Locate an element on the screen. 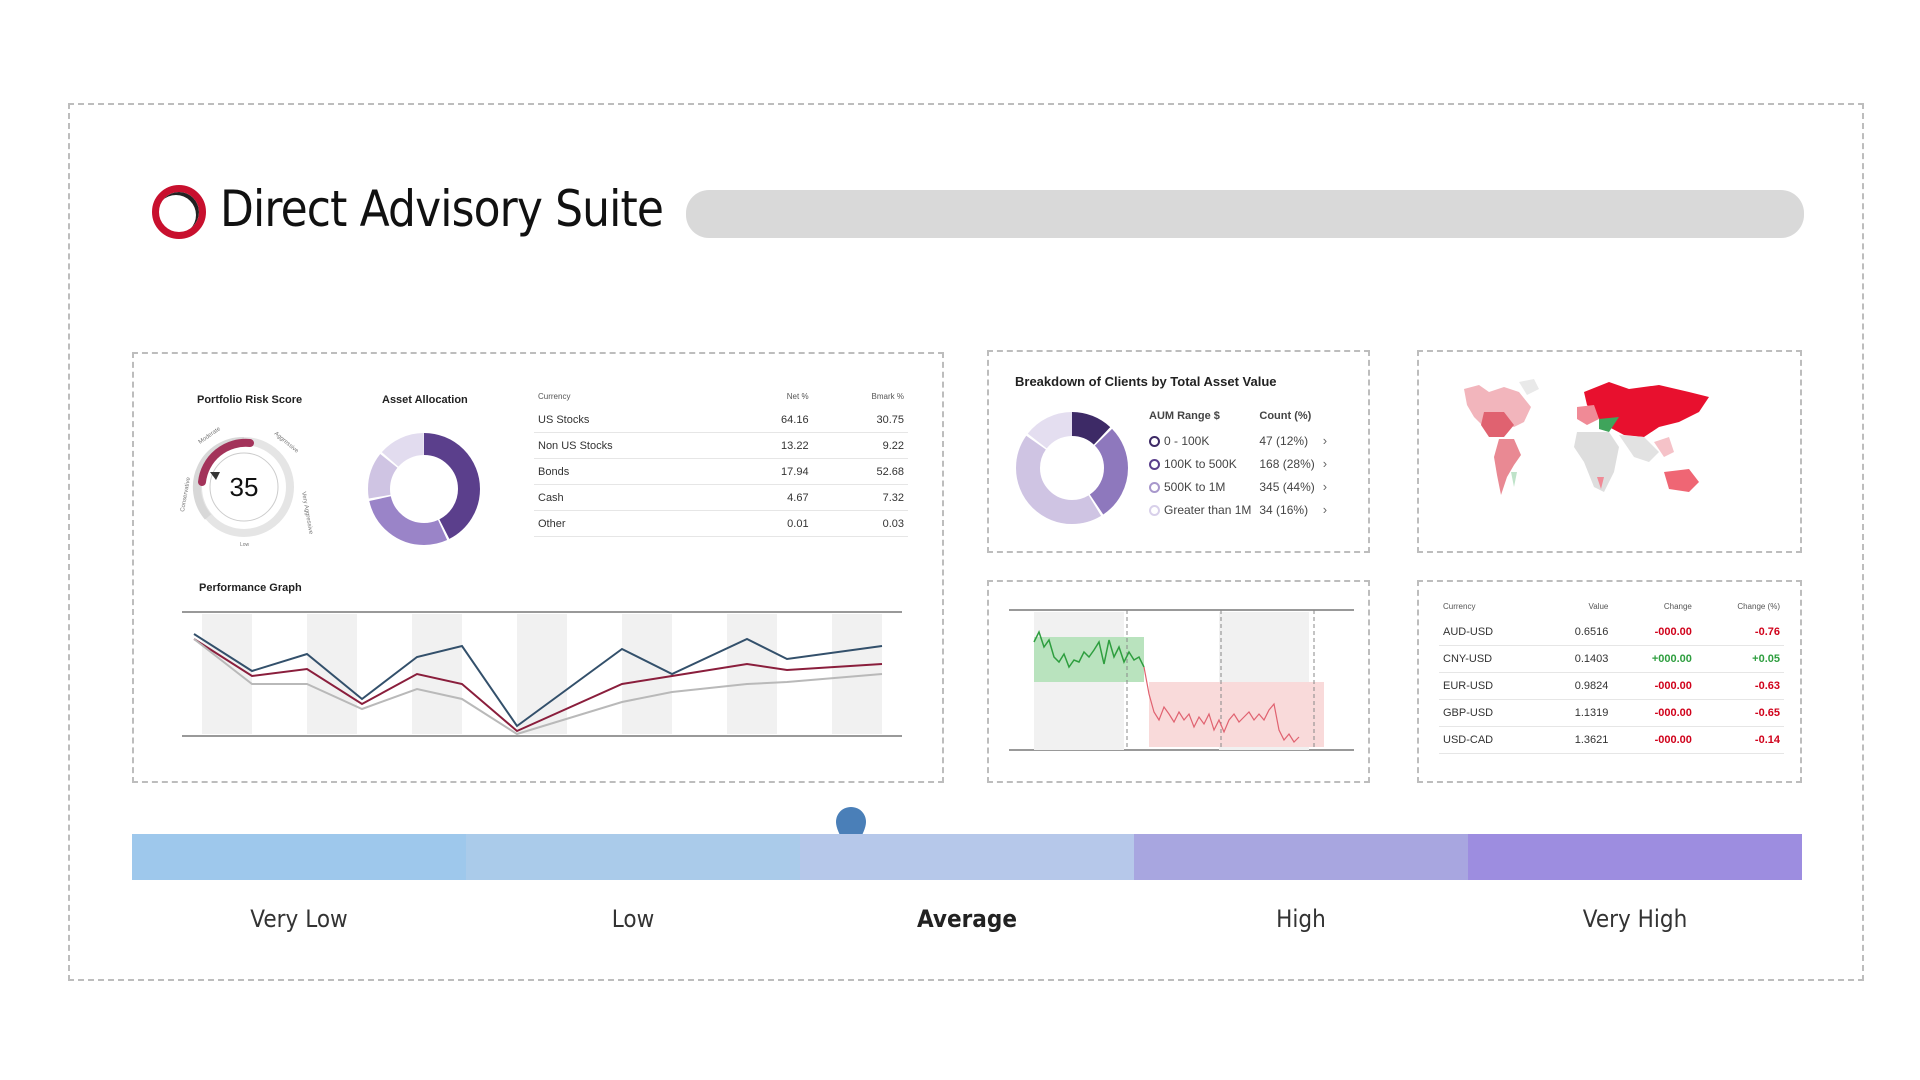 The image size is (1920, 1080). table-row: Non US Stocks 13.22 9.22 is located at coordinates (721, 445).